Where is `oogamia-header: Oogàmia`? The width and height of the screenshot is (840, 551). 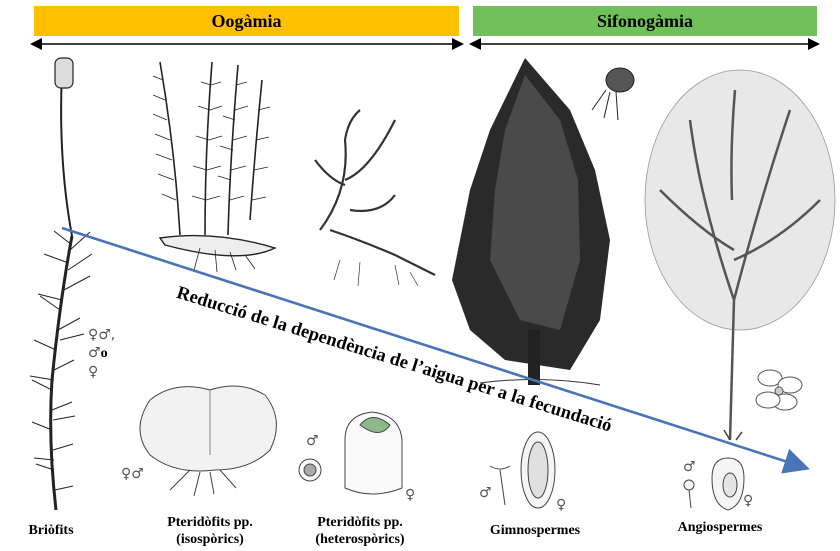
oogamia-header: Oogàmia is located at coordinates (246, 21).